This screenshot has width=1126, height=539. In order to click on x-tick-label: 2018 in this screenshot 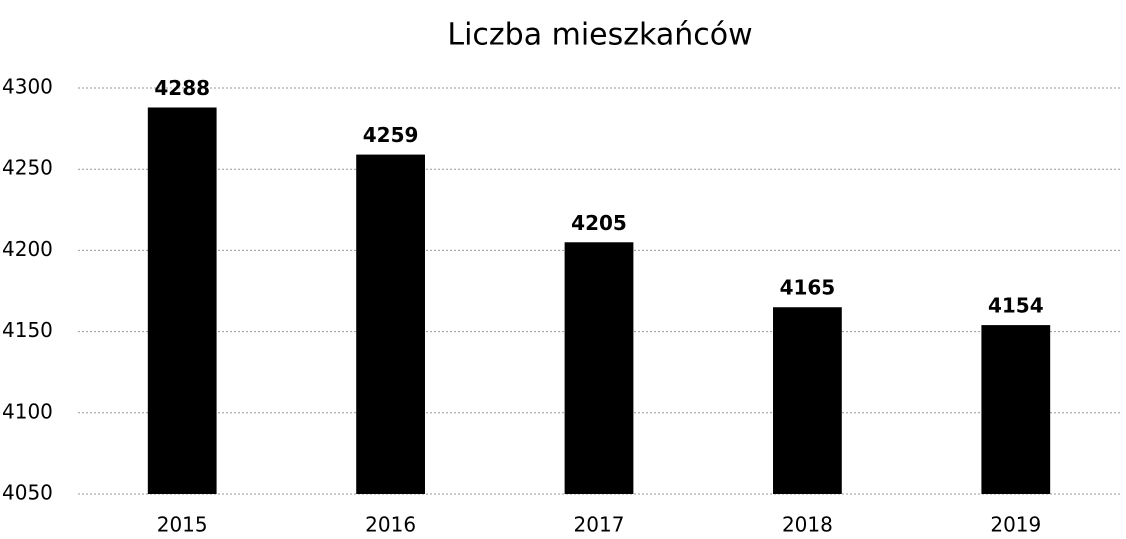, I will do `click(807, 525)`.